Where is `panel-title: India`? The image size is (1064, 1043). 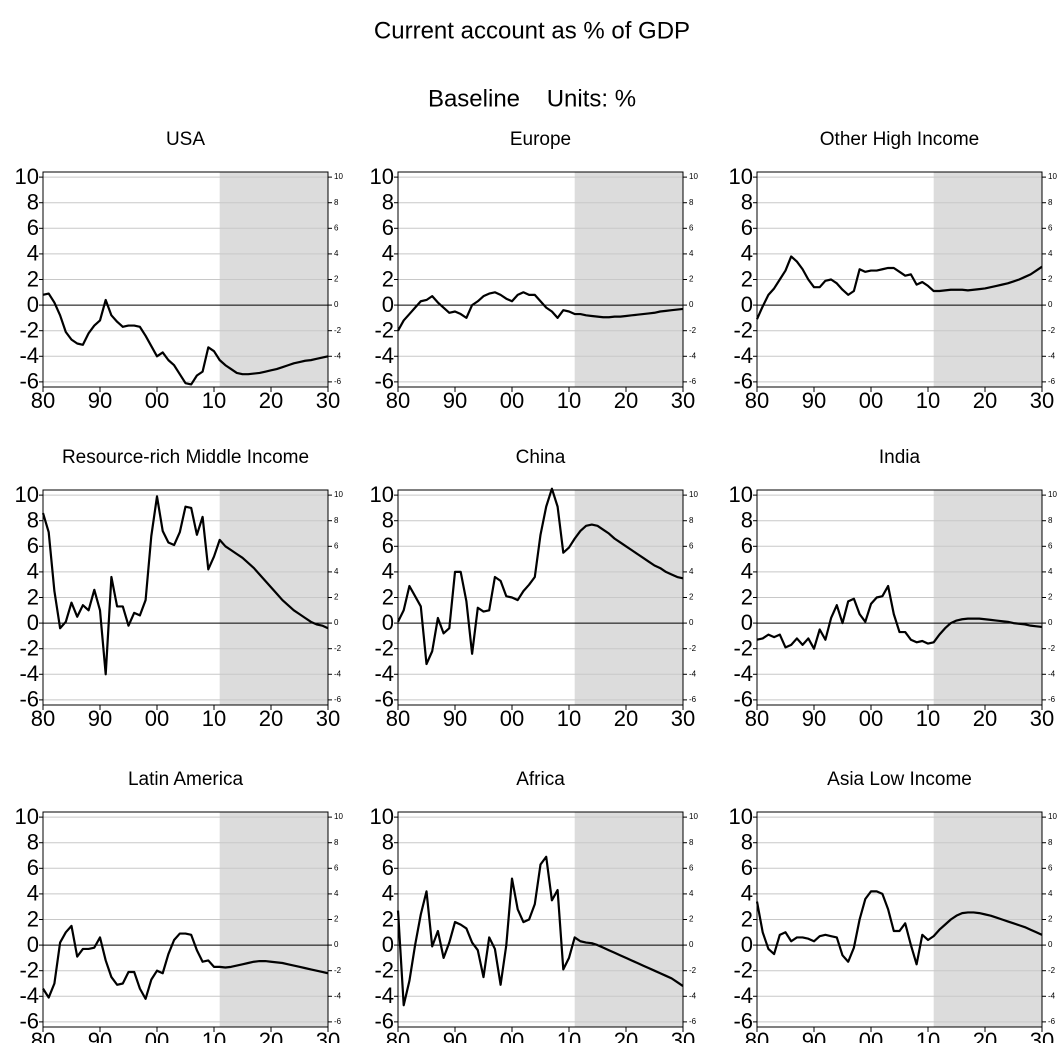 panel-title: India is located at coordinates (900, 457).